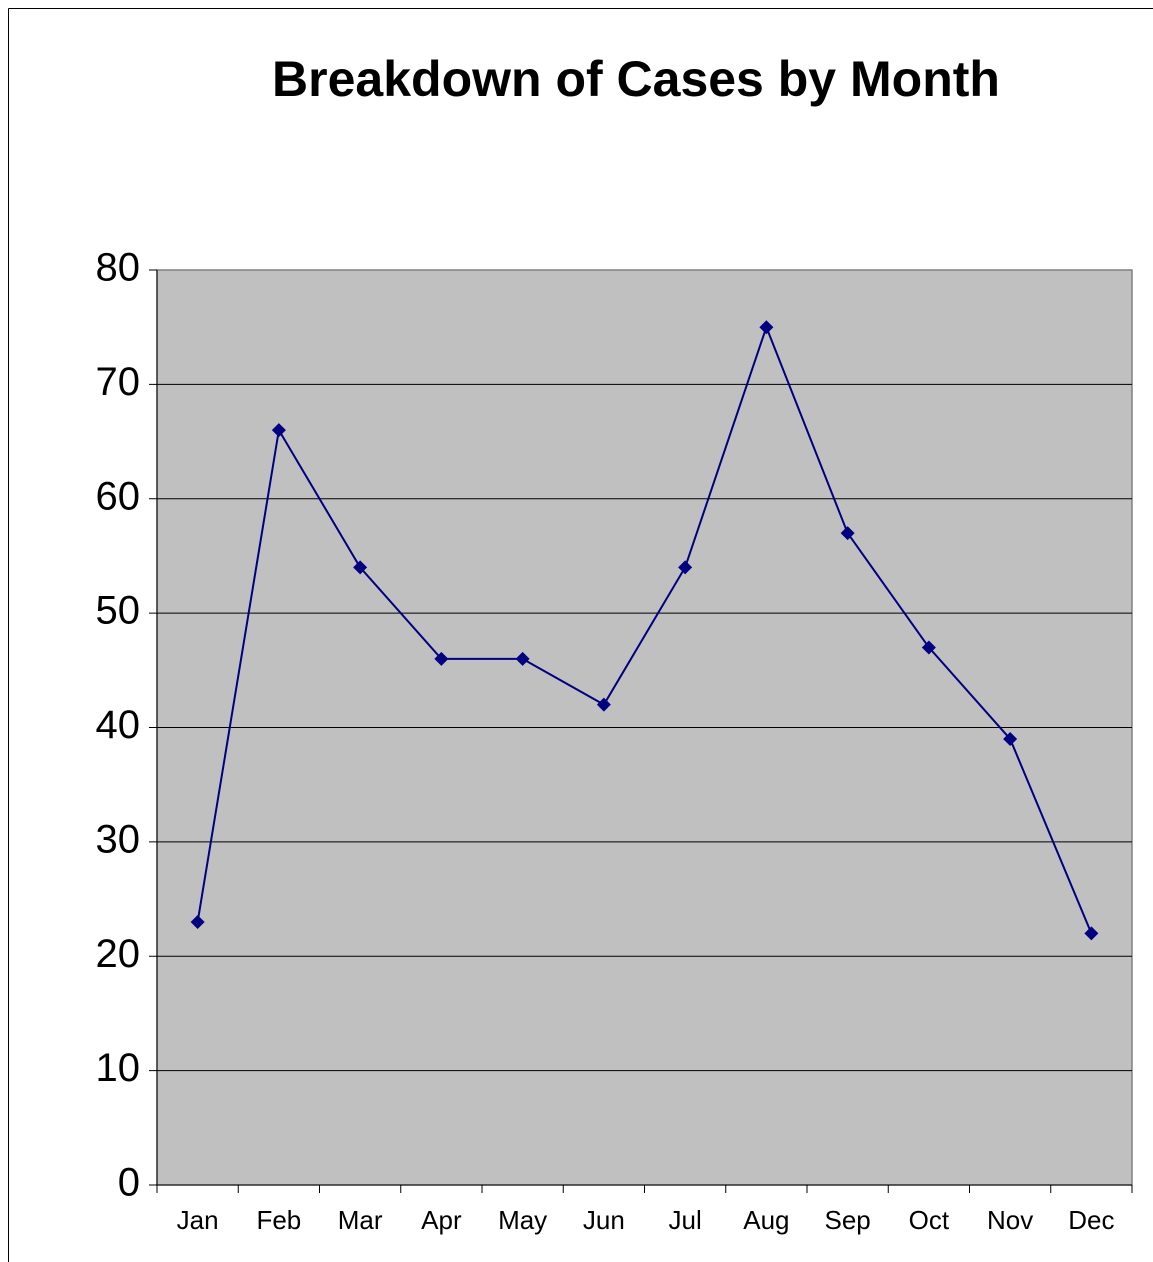 This screenshot has width=1153, height=1262. What do you see at coordinates (118, 1068) in the screenshot?
I see `y-tick-label: 10` at bounding box center [118, 1068].